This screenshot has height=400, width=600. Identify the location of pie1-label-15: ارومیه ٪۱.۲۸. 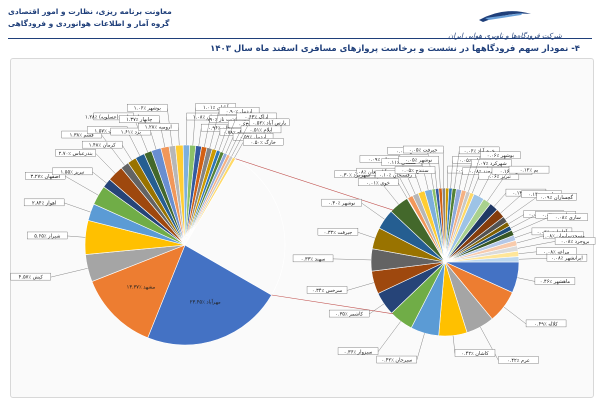
(158, 128).